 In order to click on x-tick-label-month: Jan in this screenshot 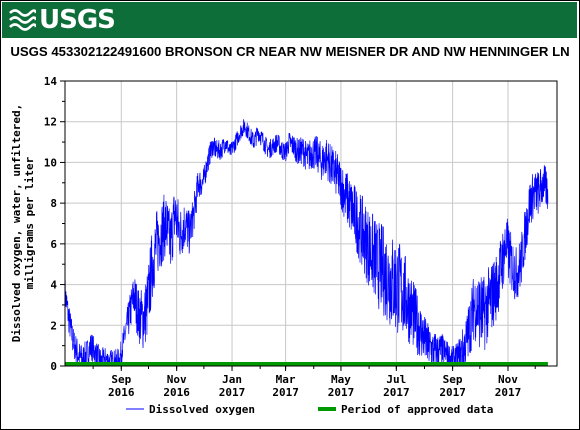, I will do `click(232, 379)`.